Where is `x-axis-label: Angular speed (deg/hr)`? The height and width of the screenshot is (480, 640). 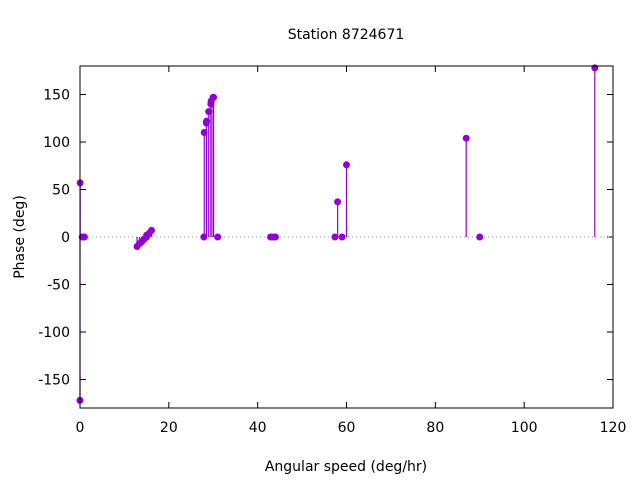
x-axis-label: Angular speed (deg/hr) is located at coordinates (346, 467).